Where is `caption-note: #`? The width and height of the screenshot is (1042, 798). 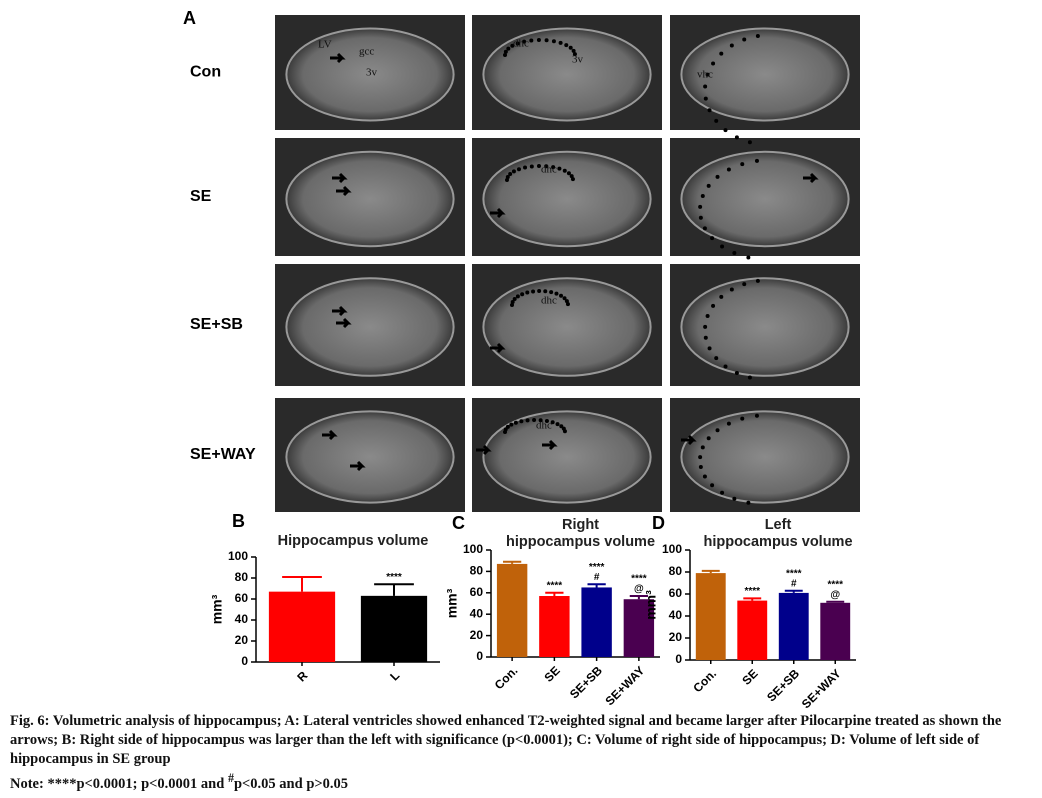
caption-note: # is located at coordinates (230, 778).